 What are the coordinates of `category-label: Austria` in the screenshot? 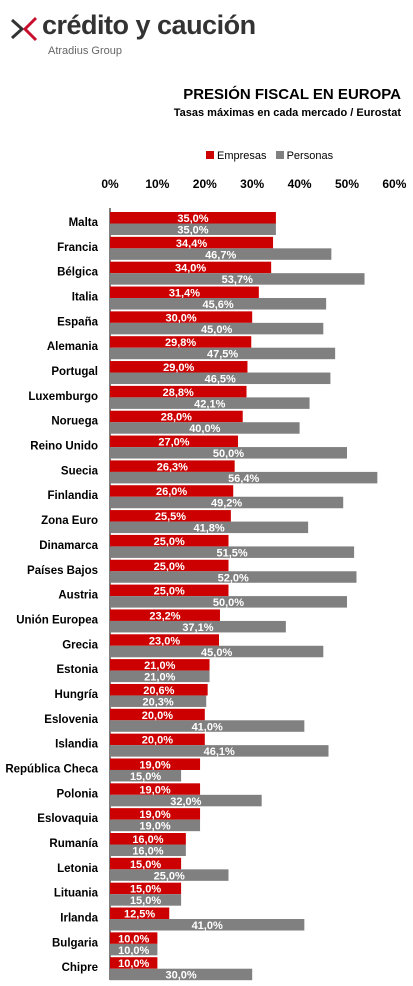 It's located at (78, 596).